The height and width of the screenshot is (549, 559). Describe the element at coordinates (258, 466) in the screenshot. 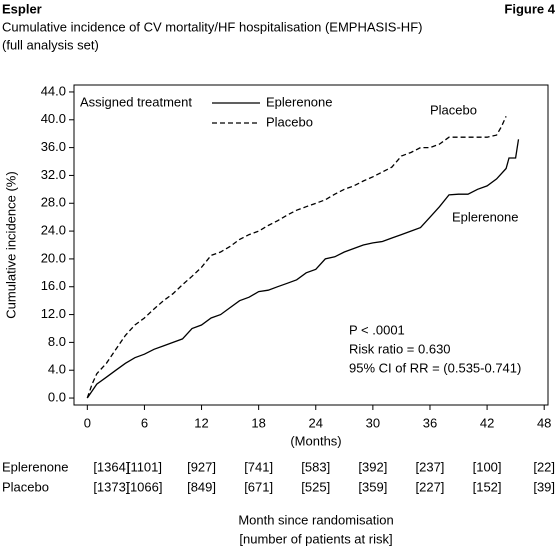

I see `risk-value: [741]` at that location.